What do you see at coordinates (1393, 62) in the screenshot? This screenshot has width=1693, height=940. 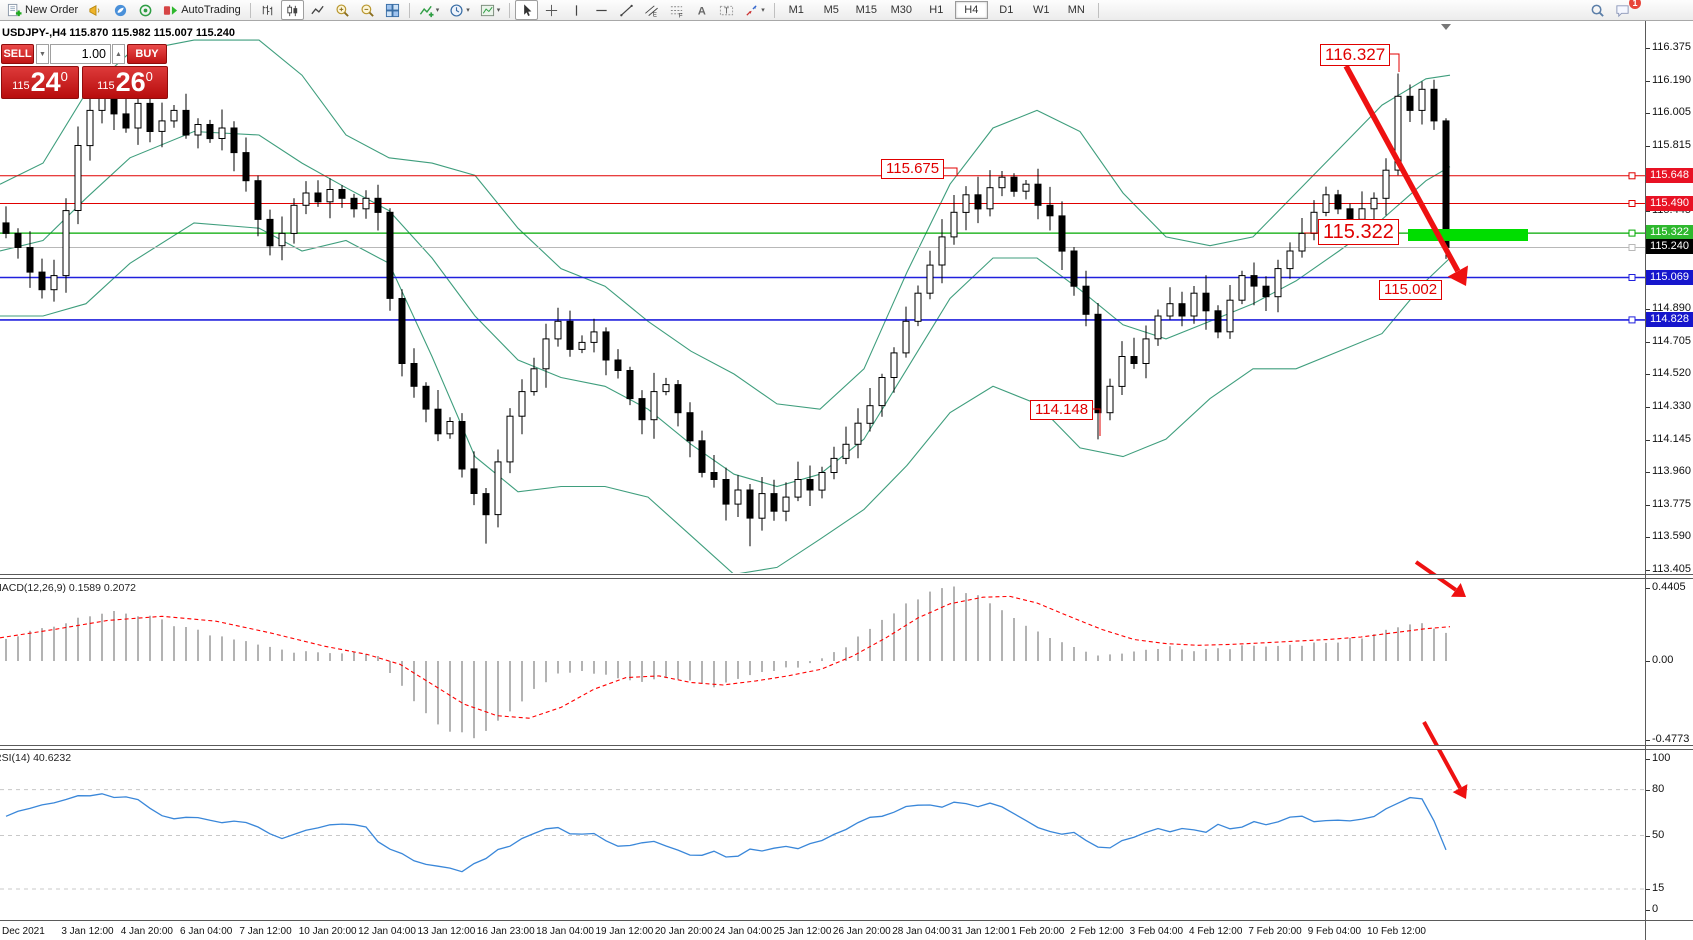 I see `label-connector` at bounding box center [1393, 62].